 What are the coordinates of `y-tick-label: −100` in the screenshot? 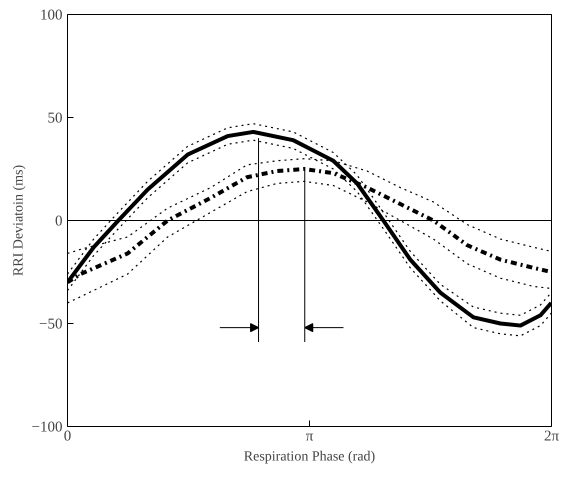 It's located at (47, 428).